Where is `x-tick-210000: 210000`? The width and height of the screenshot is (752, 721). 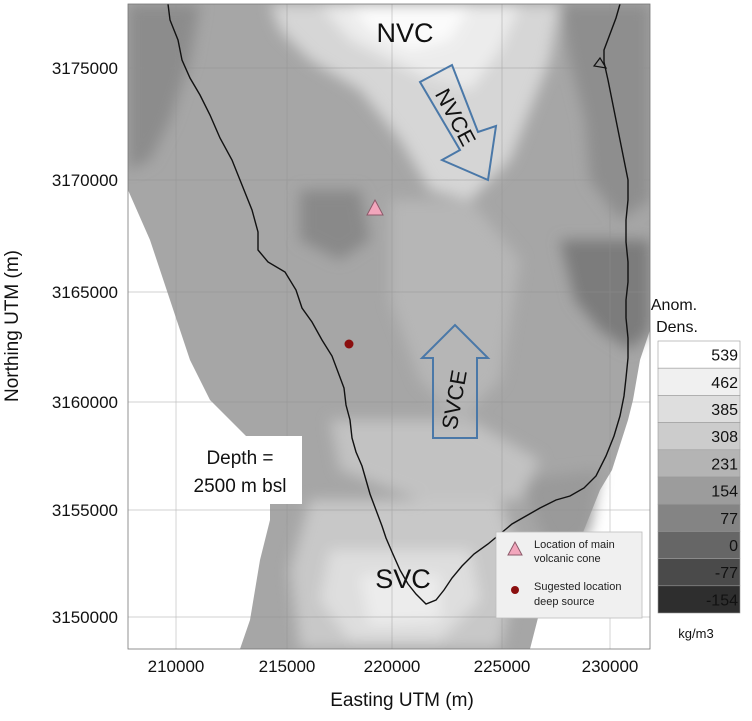
x-tick-210000: 210000 is located at coordinates (176, 666).